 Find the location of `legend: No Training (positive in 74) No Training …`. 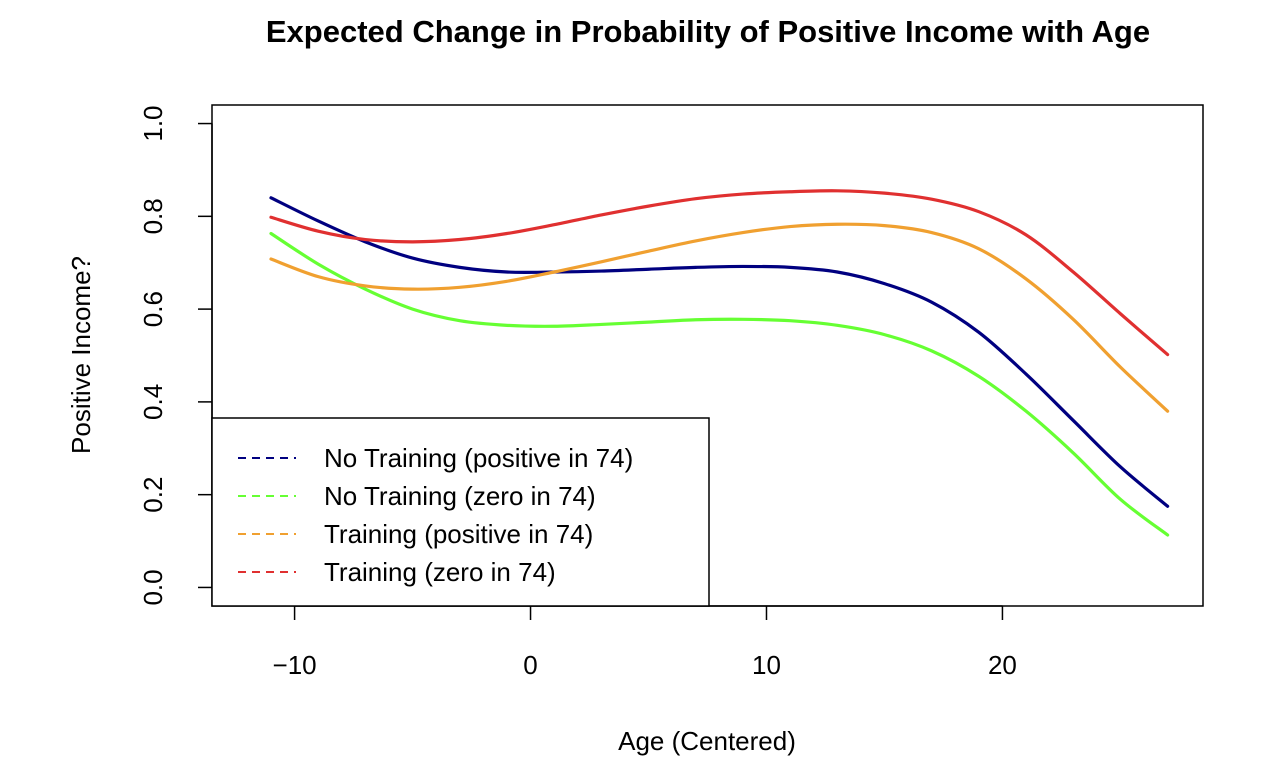

legend: No Training (positive in 74) No Training … is located at coordinates (460, 512).